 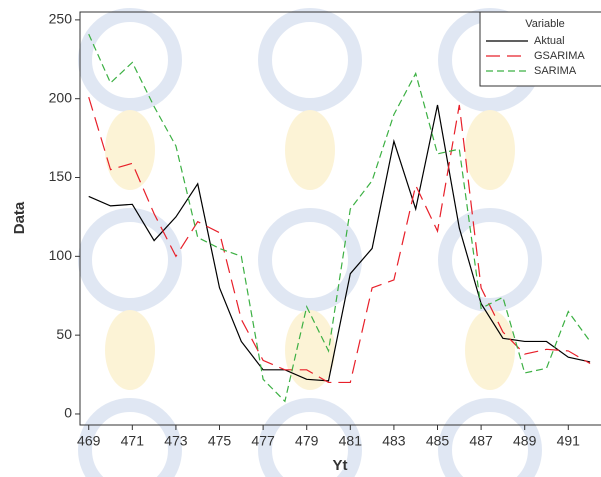 What do you see at coordinates (351, 441) in the screenshot?
I see `x-tick-label: 481` at bounding box center [351, 441].